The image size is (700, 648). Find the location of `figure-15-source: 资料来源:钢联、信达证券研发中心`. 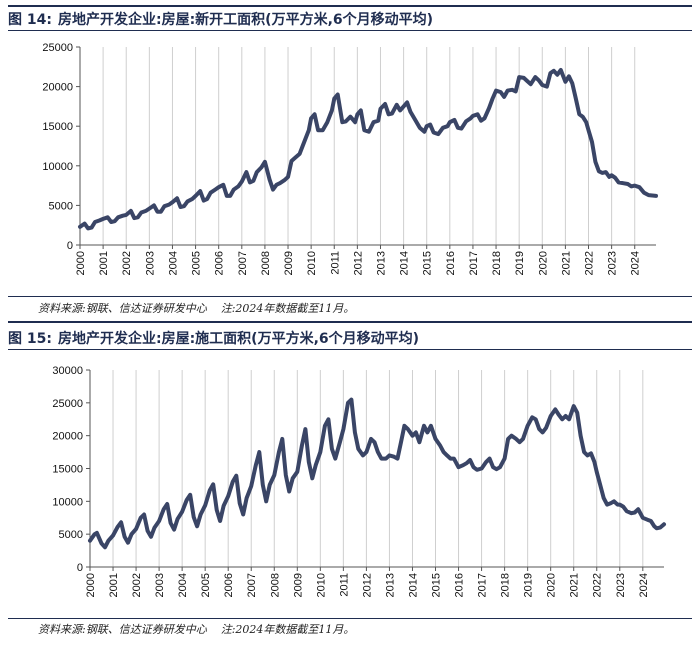

figure-15-source: 资料来源:钢联、信达证券研发中心 is located at coordinates (122, 629).